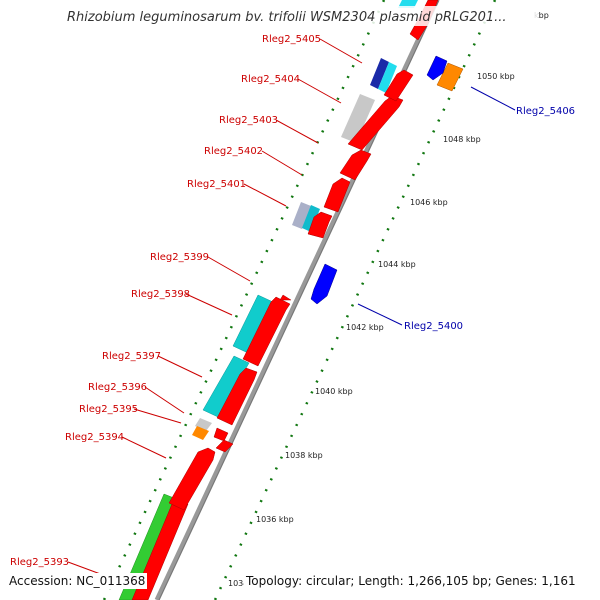  I want to click on tick-label: 1040 kbp, so click(334, 391).